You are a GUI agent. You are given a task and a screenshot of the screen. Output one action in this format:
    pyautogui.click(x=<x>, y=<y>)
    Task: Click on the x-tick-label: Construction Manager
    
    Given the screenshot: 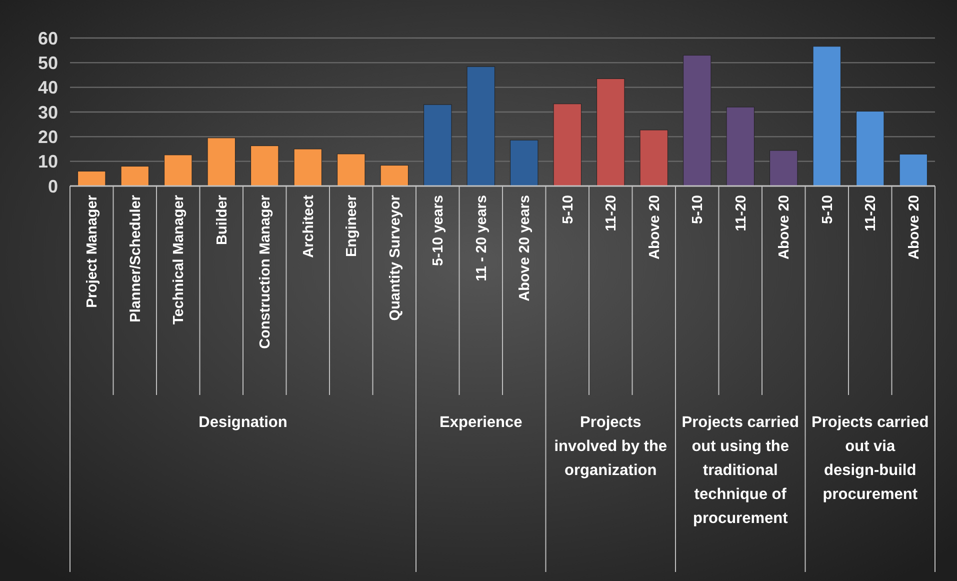 What is the action you would take?
    pyautogui.click(x=266, y=271)
    